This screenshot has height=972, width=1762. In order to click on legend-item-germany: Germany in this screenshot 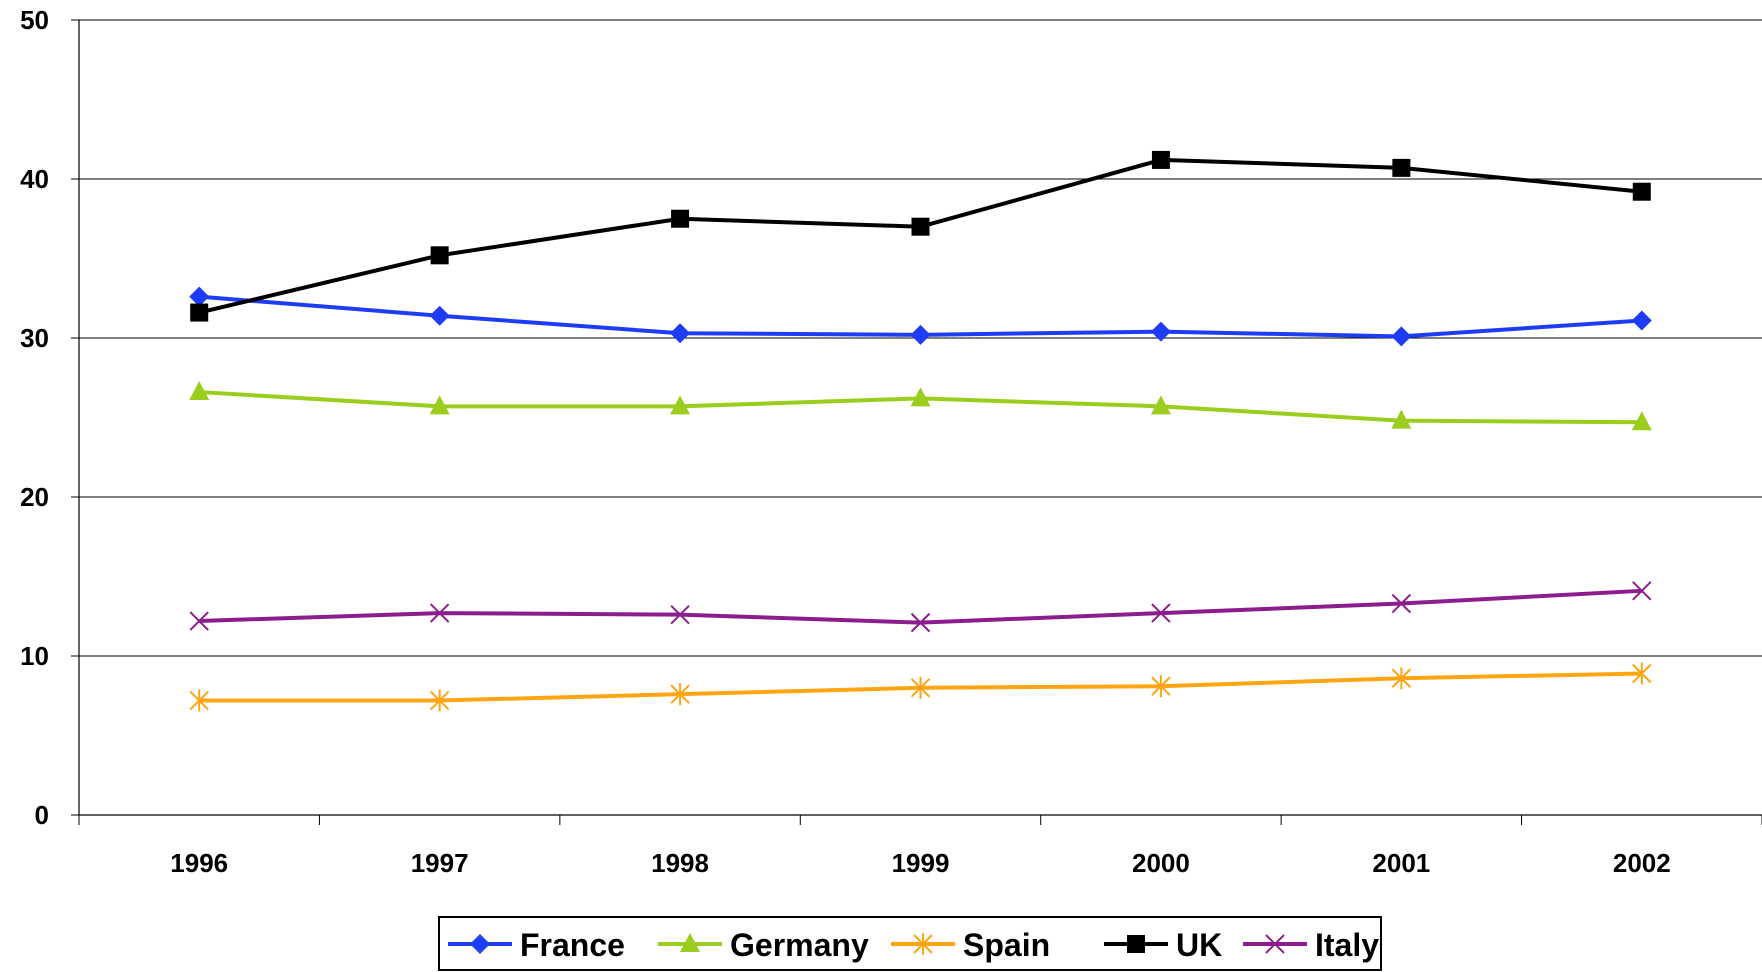, I will do `click(763, 945)`.